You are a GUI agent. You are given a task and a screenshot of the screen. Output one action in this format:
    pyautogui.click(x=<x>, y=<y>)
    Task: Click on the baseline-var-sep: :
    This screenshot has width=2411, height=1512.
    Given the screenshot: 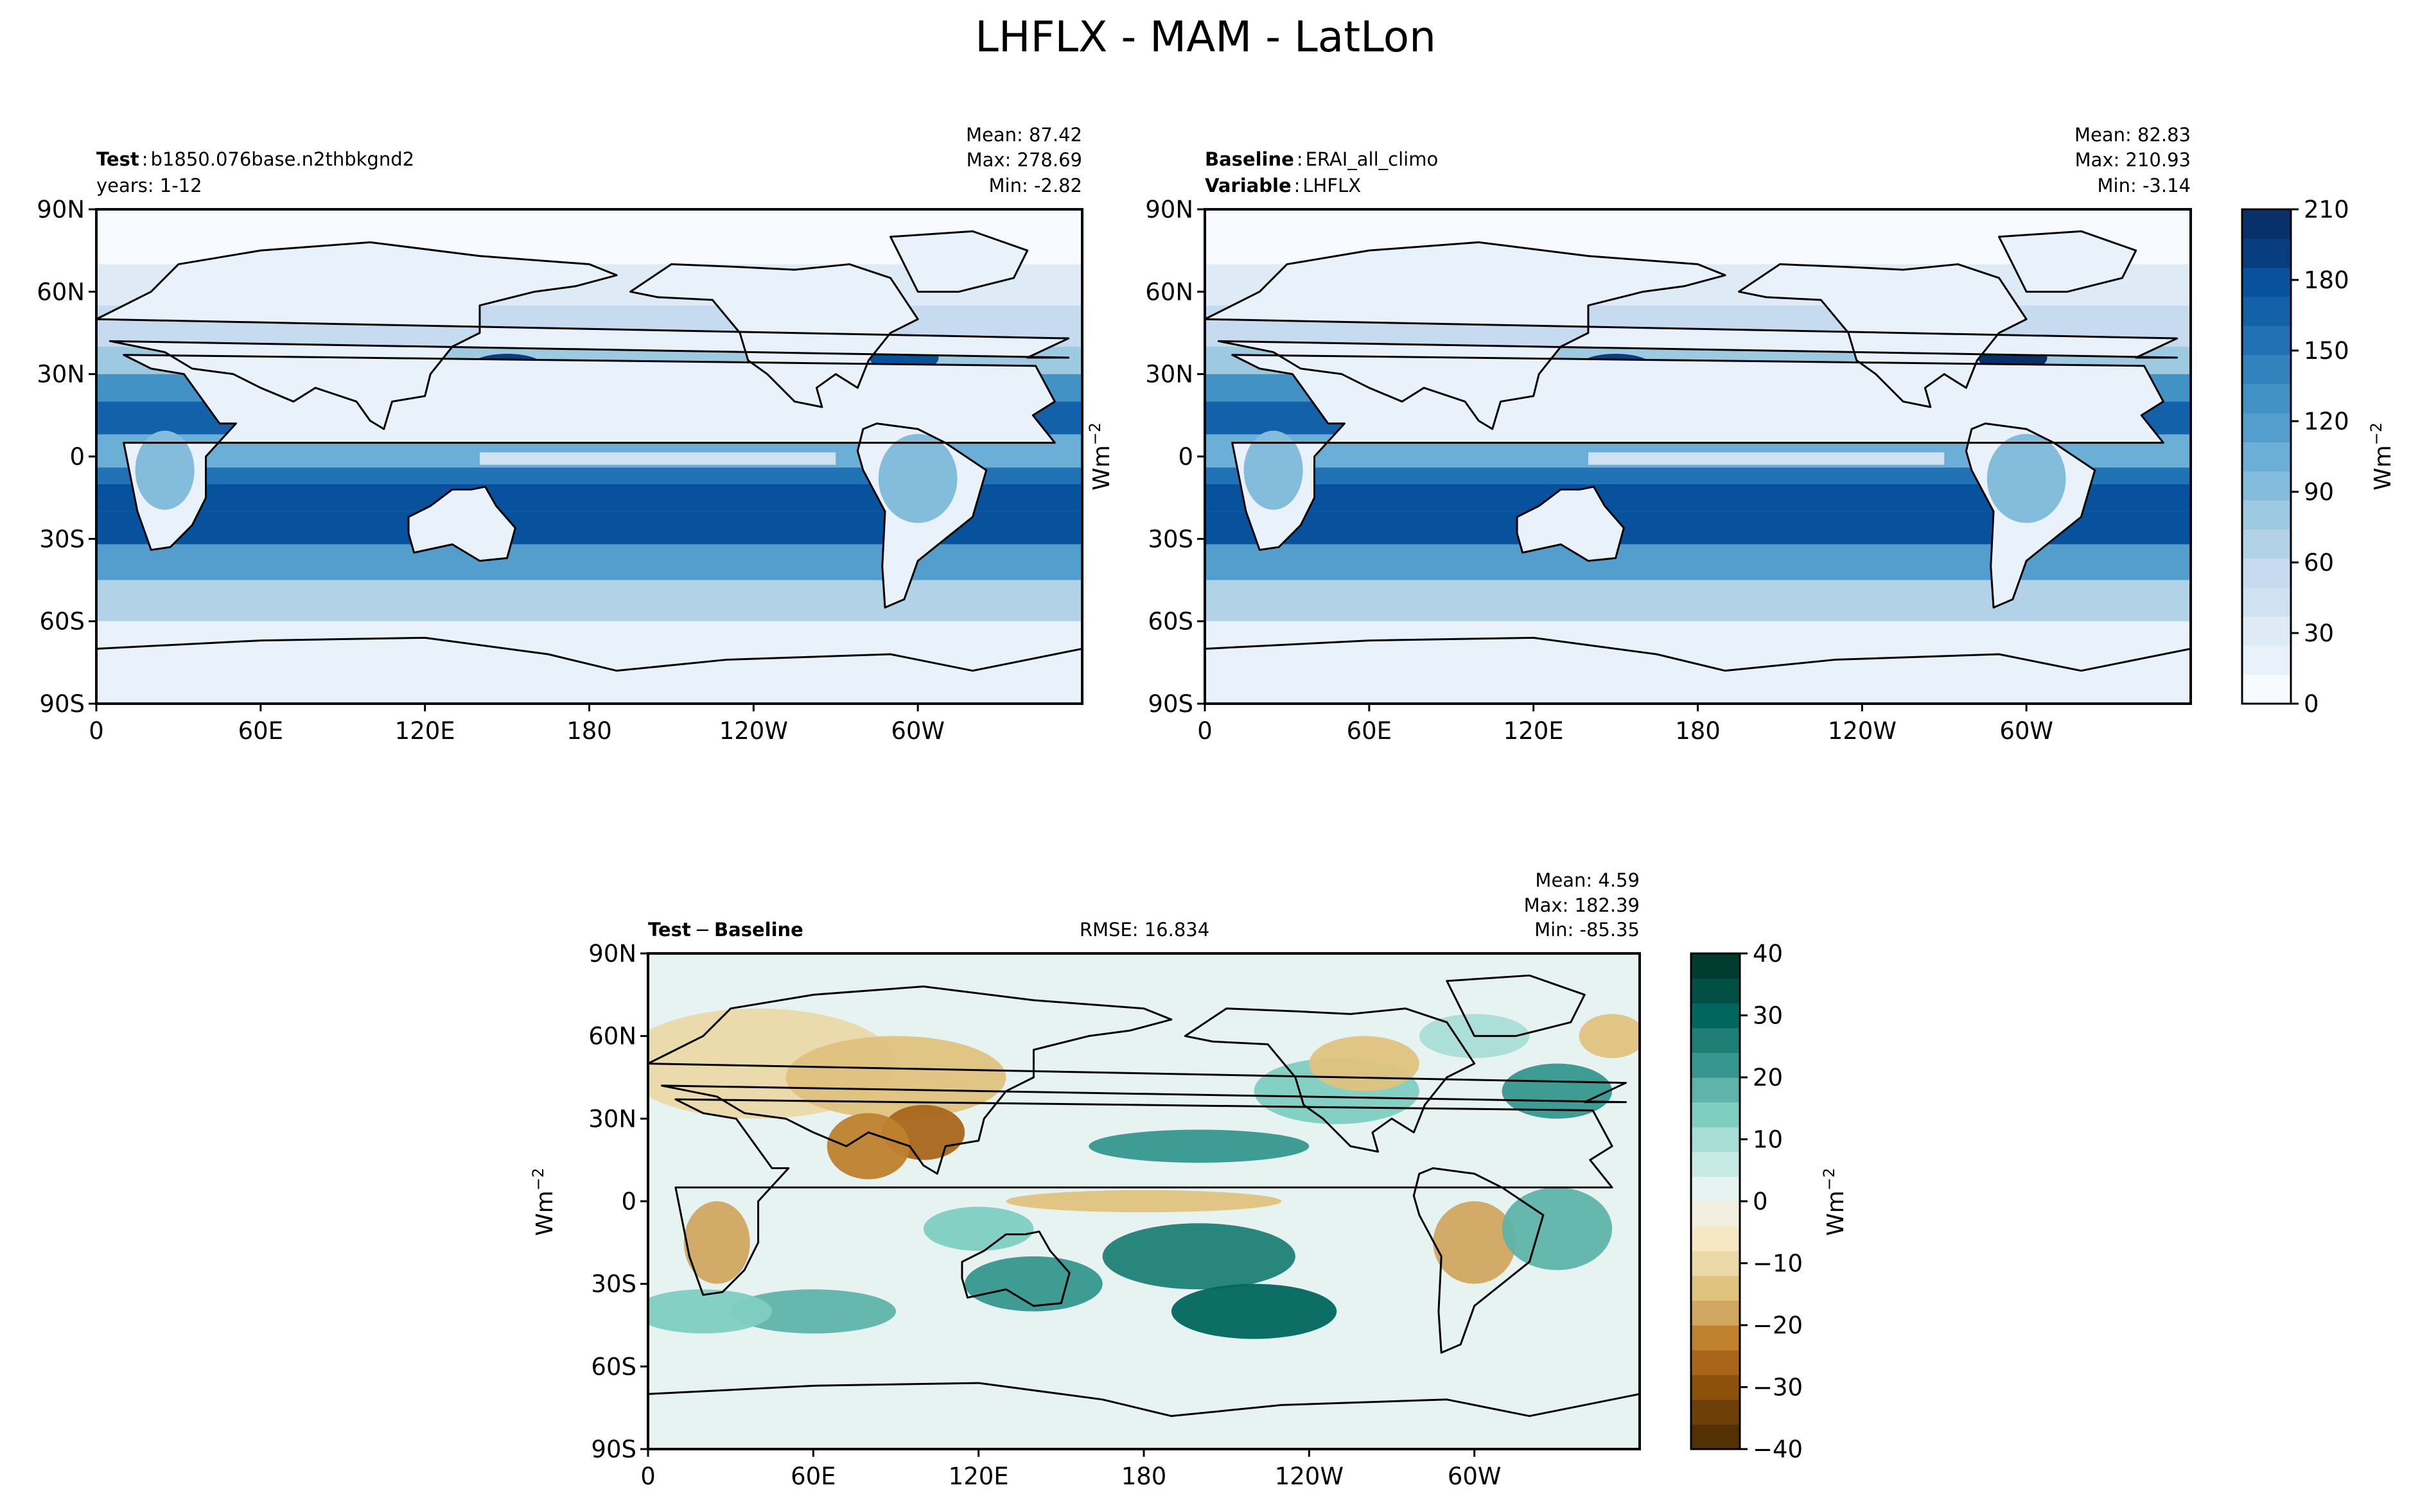 What is the action you would take?
    pyautogui.click(x=1297, y=185)
    